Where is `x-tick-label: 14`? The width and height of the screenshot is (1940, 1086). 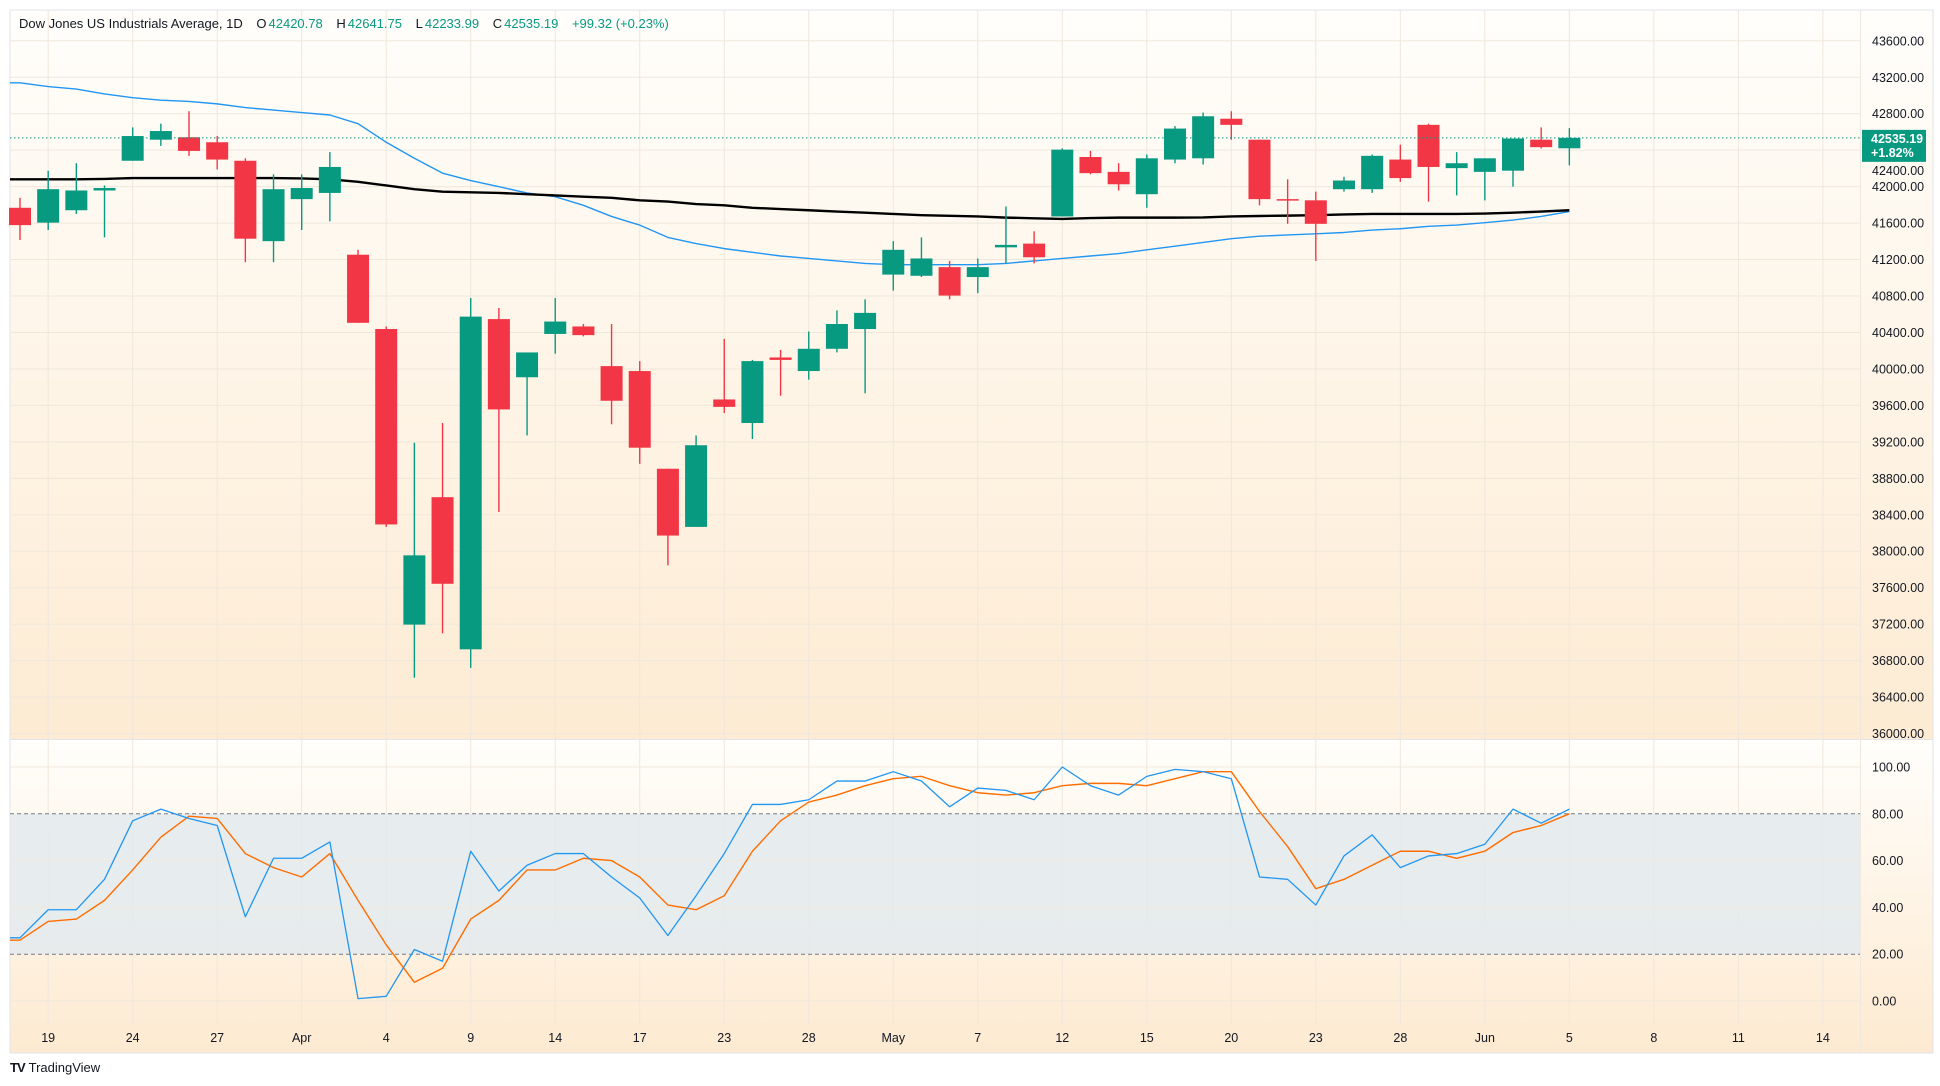 x-tick-label: 14 is located at coordinates (555, 1038).